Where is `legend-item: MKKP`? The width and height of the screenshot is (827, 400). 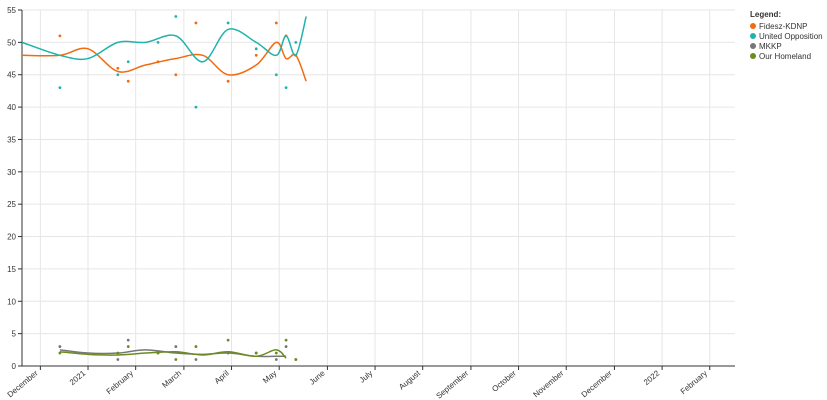 legend-item: MKKP is located at coordinates (766, 46).